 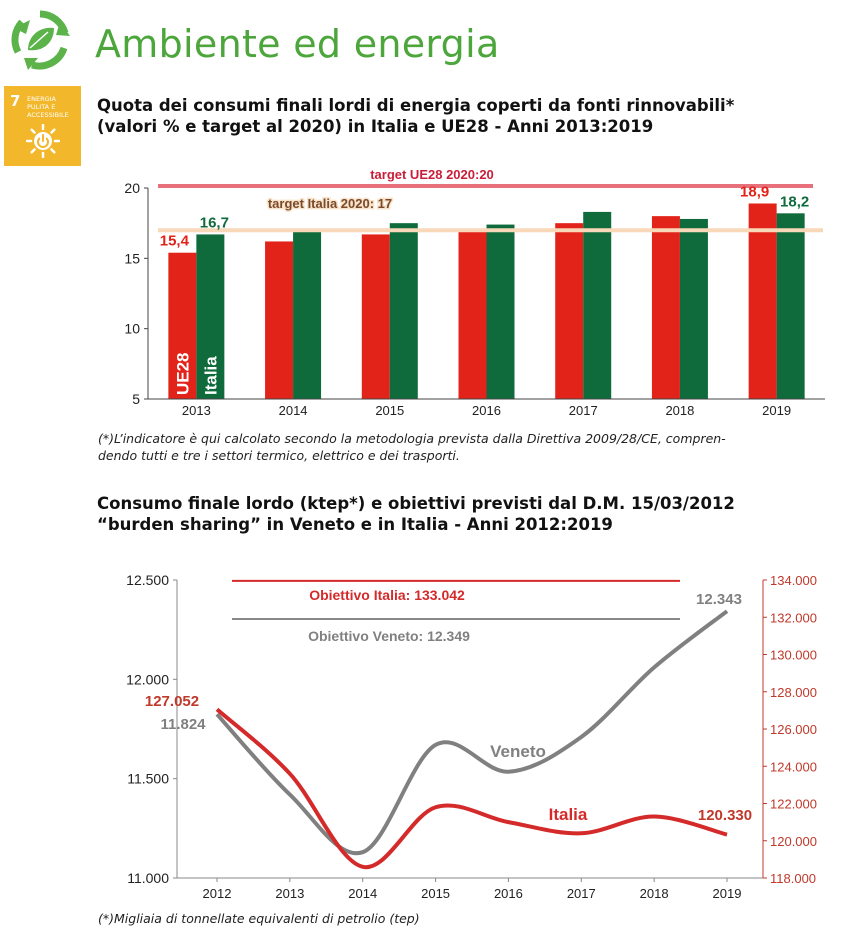 I want to click on italia-series-line, so click(x=471, y=788).